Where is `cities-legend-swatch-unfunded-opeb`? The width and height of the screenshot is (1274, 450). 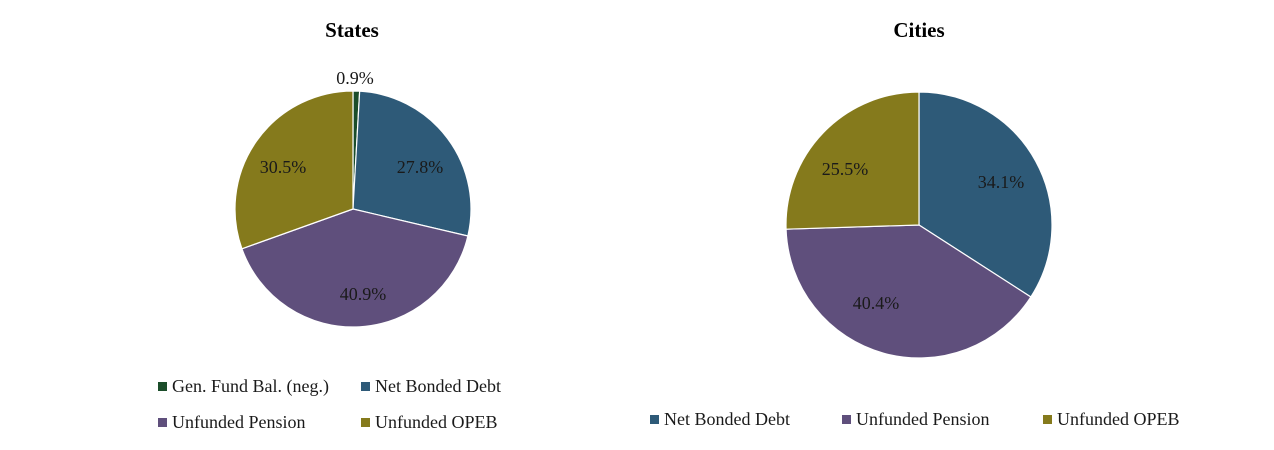 cities-legend-swatch-unfunded-opeb is located at coordinates (1047, 419).